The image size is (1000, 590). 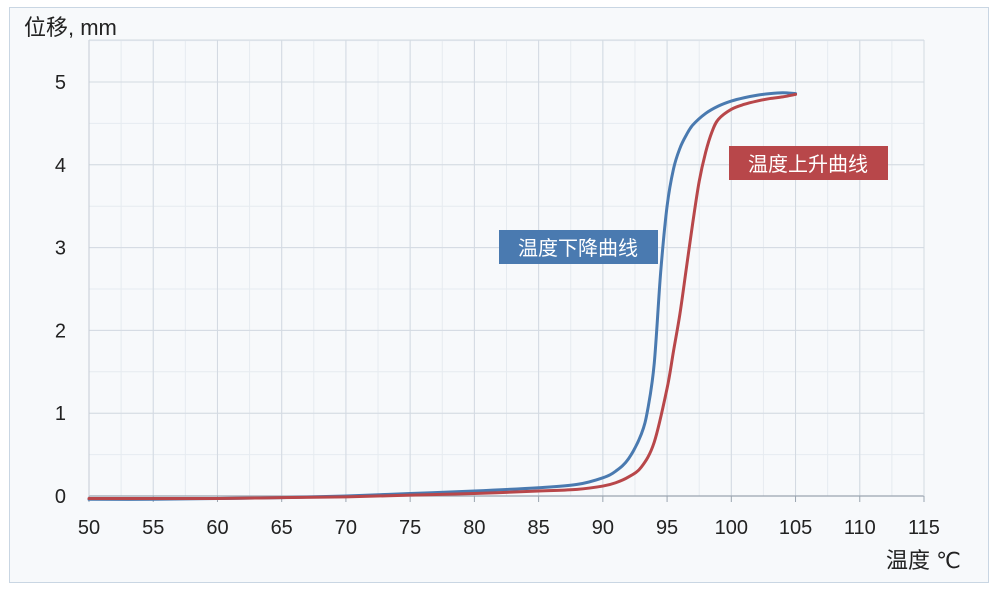 I want to click on x-tick-label: 50, so click(x=89, y=528).